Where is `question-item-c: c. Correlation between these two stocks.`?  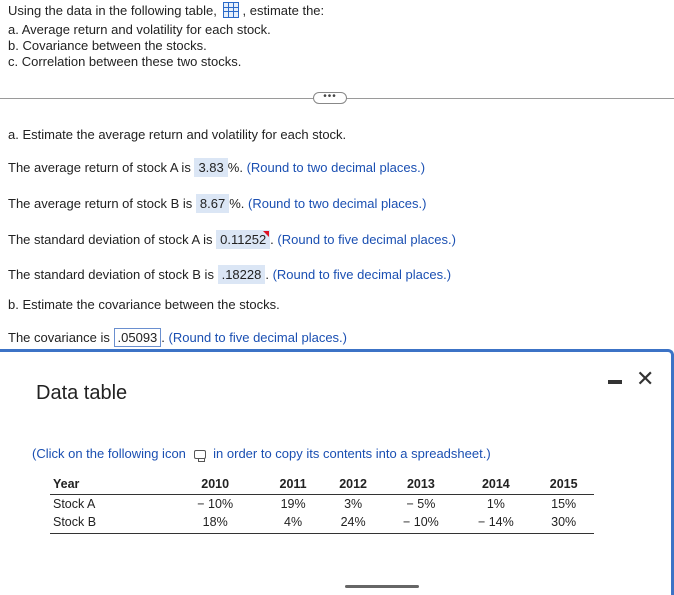
question-item-c: c. Correlation between these two stocks. is located at coordinates (125, 61).